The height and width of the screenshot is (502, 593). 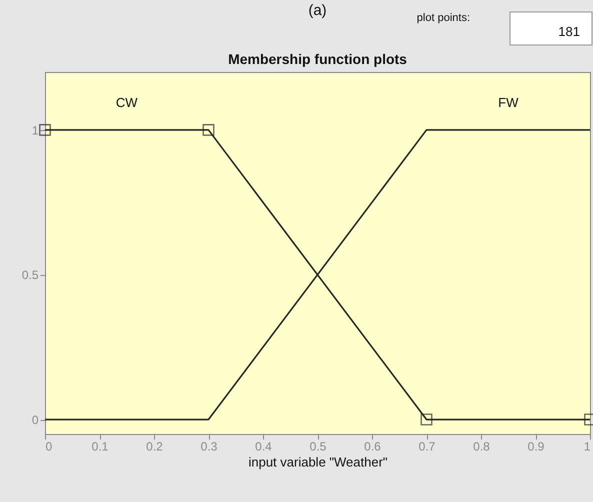 What do you see at coordinates (100, 447) in the screenshot?
I see `x-tick-label: 0.1` at bounding box center [100, 447].